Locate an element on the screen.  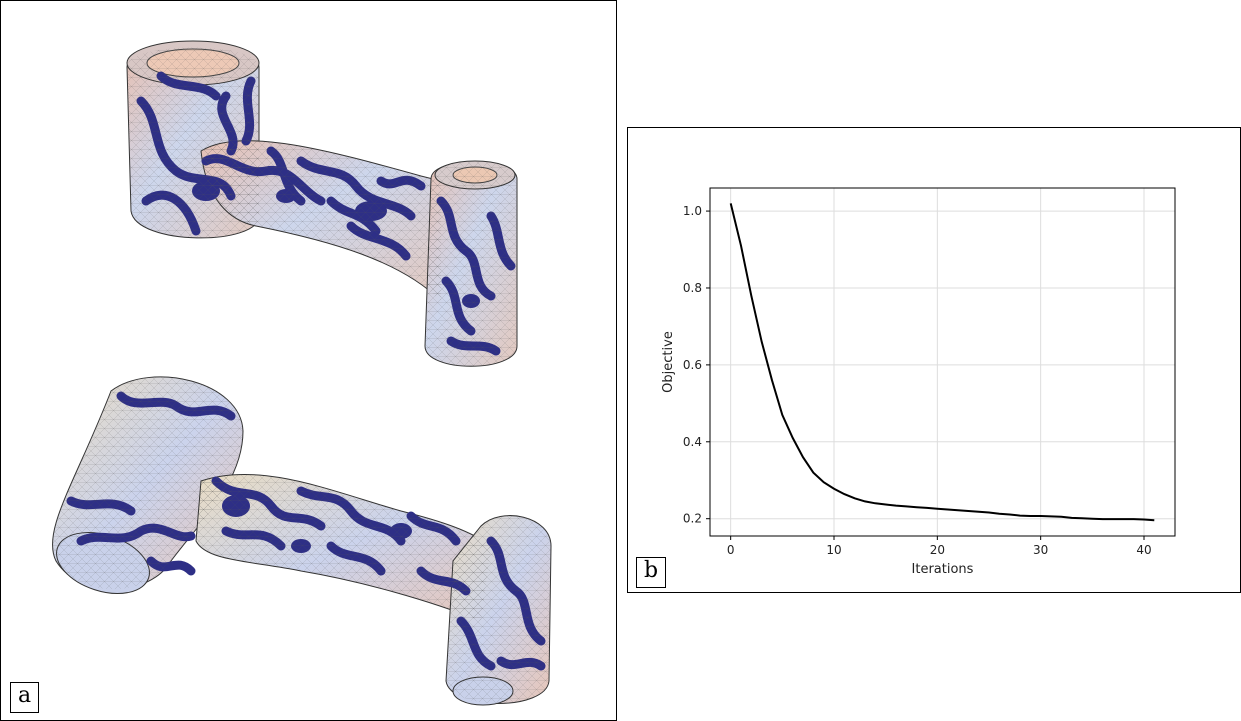
y-tick-label: 0.6 is located at coordinates (692, 365).